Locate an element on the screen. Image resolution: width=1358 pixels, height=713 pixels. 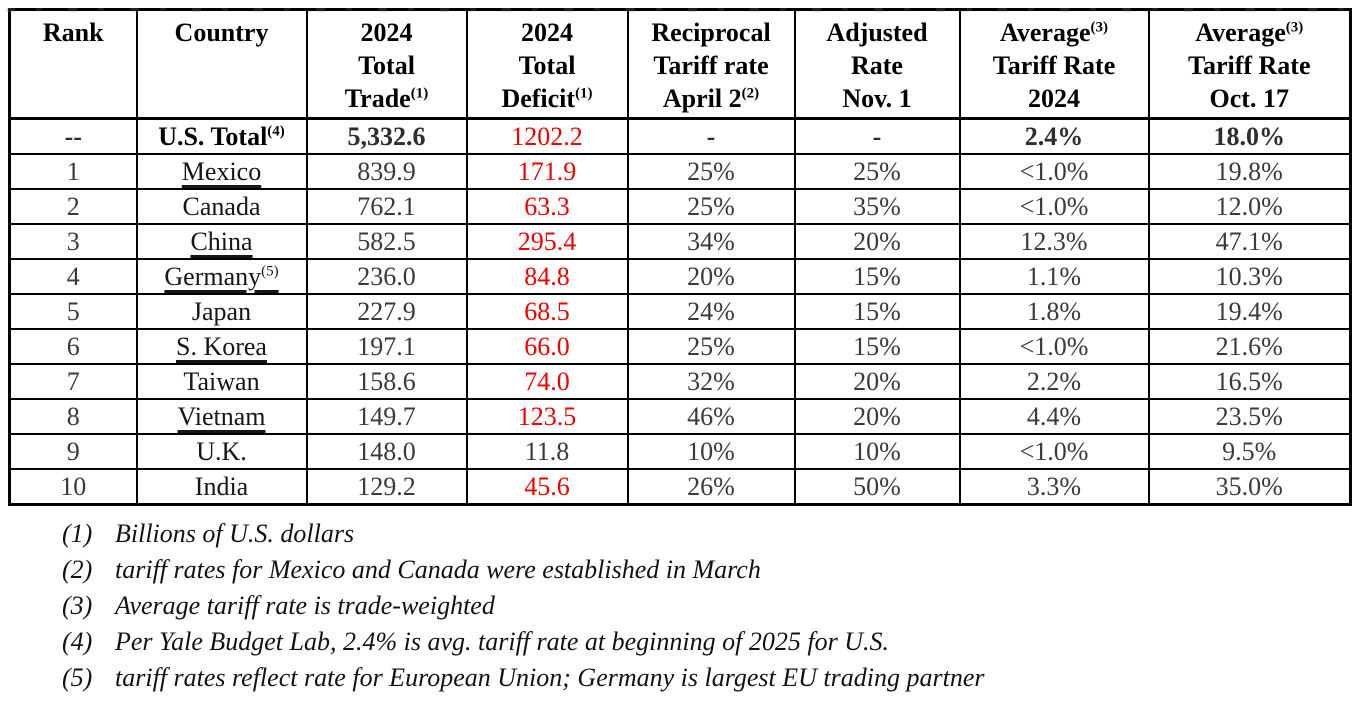
table-row-taiwan: 7 Taiwan 158.6 74.0 32% 20% 2.2% 16.5% is located at coordinates (680, 381).